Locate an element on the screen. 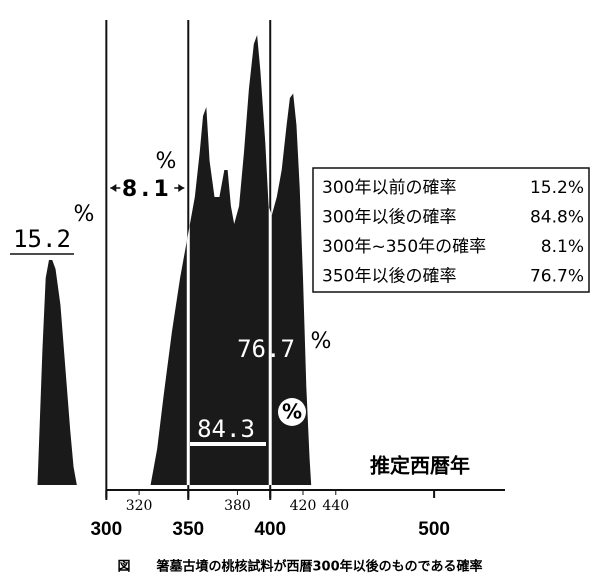  minor-x-tick-label: 380 is located at coordinates (237, 506).